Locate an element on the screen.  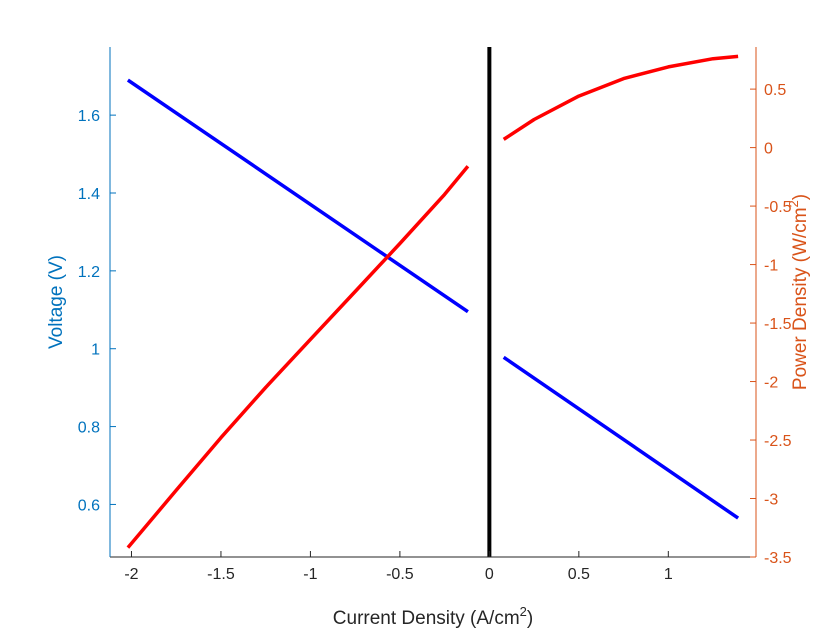
y-left-tick-label: 1.4 is located at coordinates (89, 194).